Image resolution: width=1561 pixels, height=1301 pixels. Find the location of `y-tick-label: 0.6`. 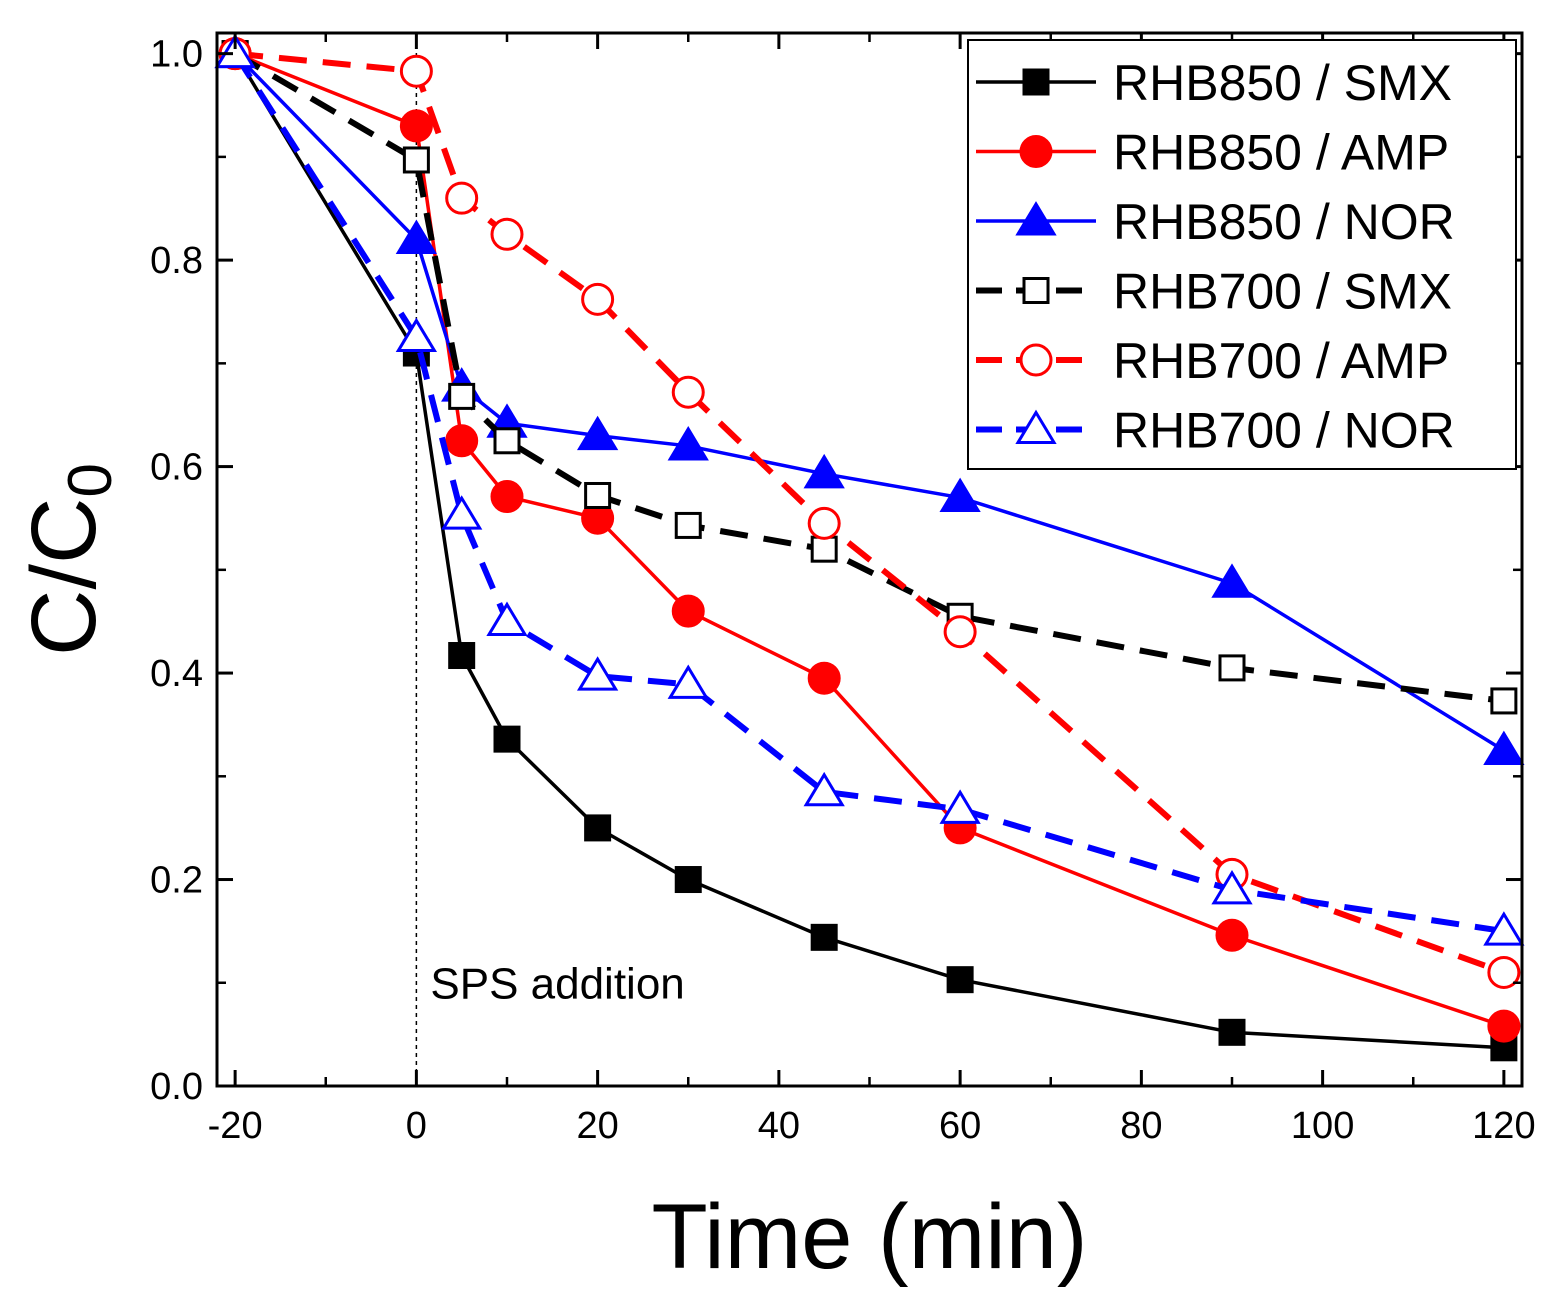

y-tick-label: 0.6 is located at coordinates (176, 468).